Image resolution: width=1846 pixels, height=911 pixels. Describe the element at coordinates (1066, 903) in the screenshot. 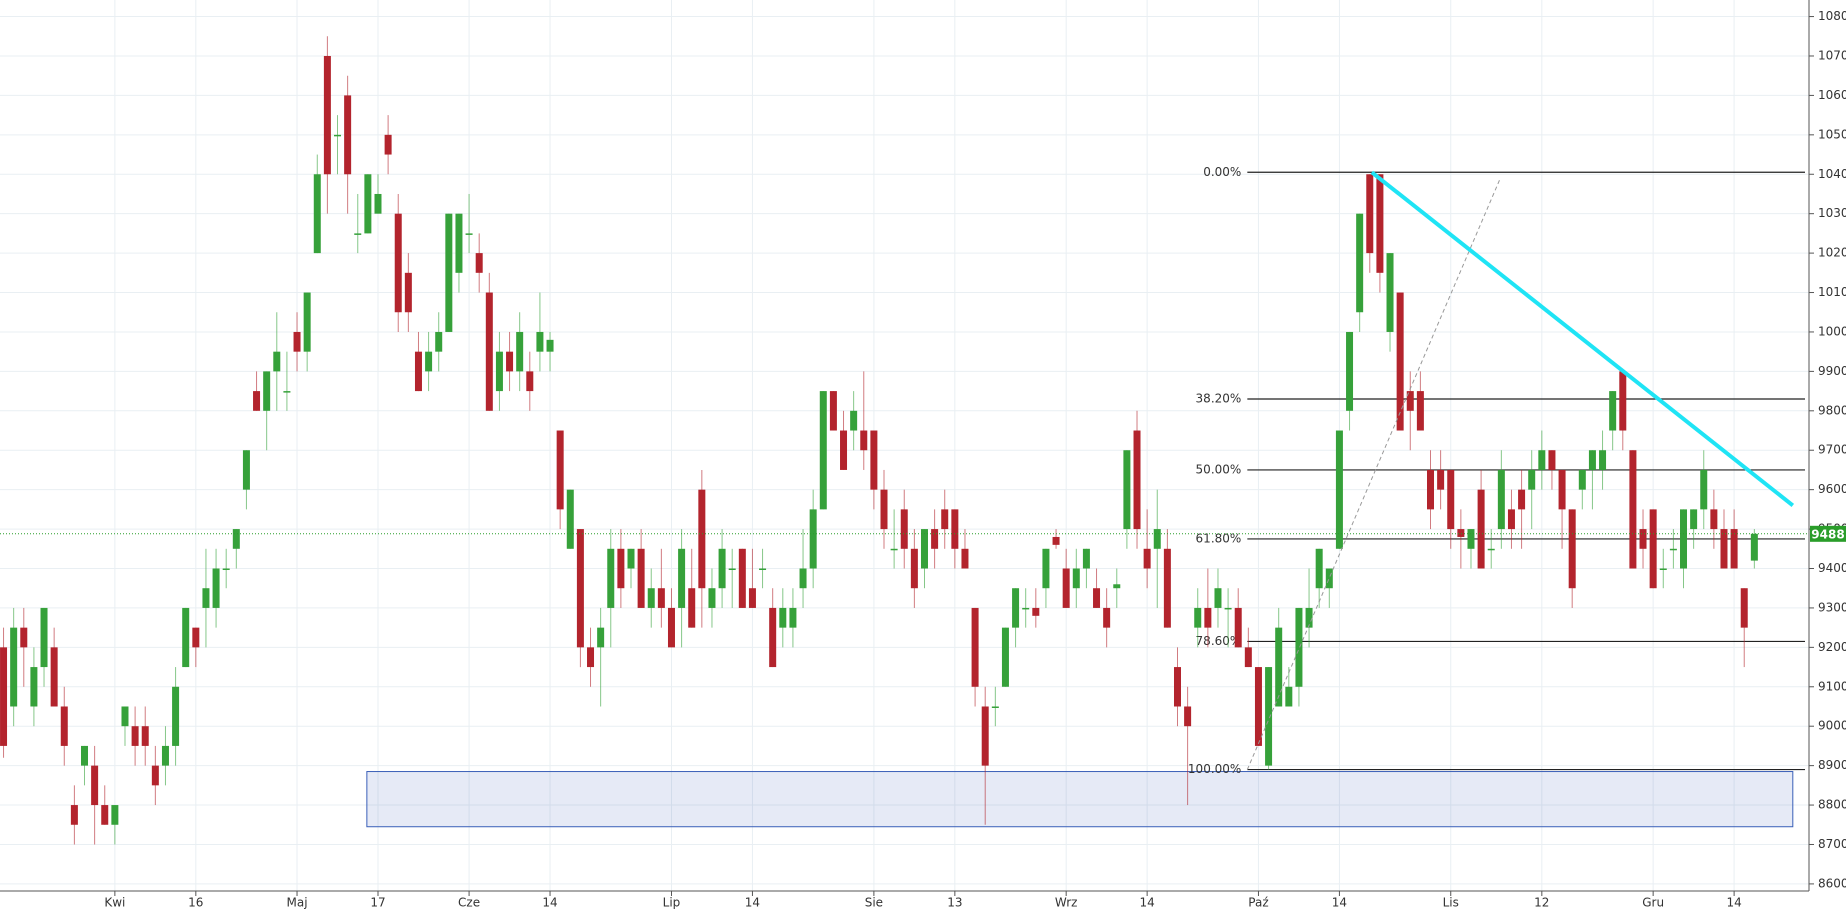

I see `x-tick-label: Wrz` at that location.